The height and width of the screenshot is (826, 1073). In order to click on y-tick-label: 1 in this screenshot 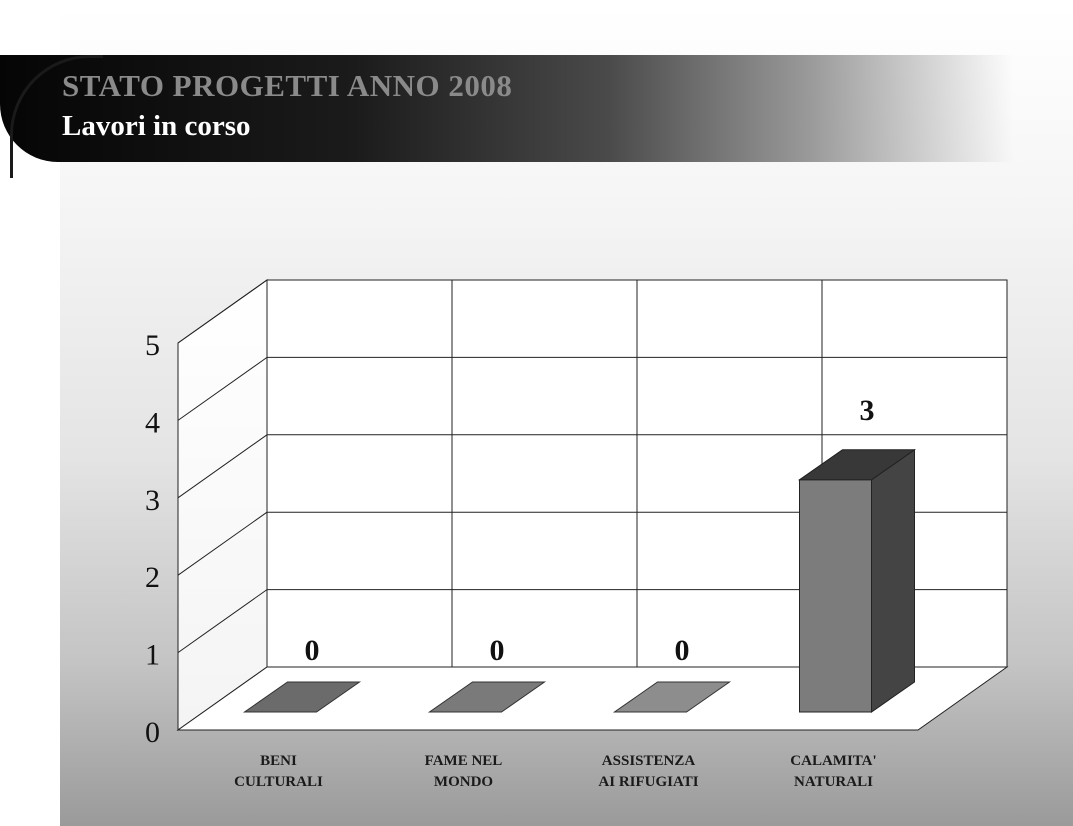, I will do `click(152, 655)`.